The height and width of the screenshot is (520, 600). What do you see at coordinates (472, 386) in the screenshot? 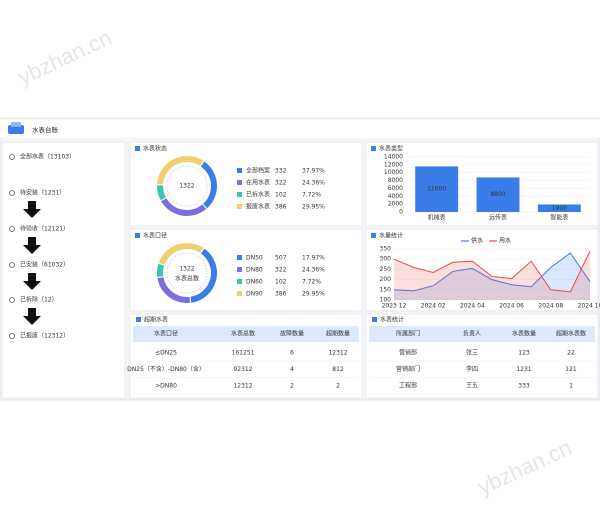
I see `table-cell: 王五` at bounding box center [472, 386].